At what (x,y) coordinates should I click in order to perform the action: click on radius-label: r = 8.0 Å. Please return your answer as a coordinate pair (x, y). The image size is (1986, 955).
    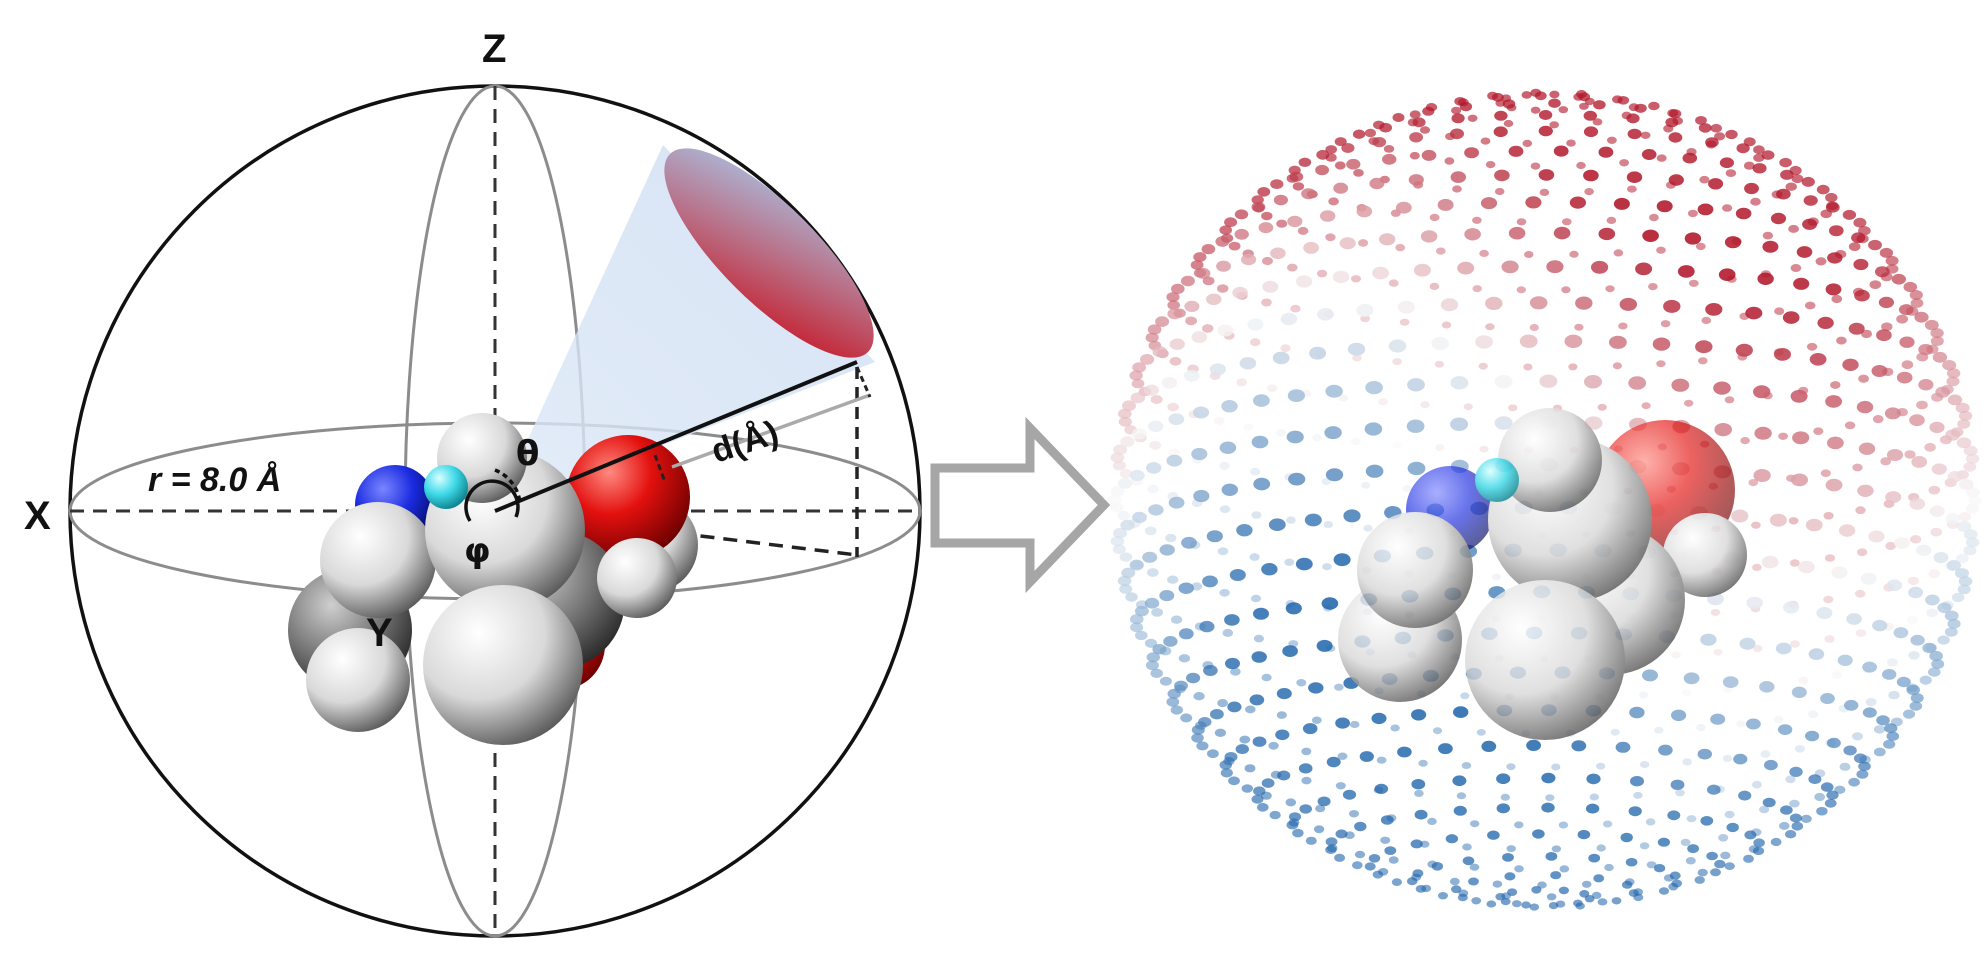
    Looking at the image, I should click on (214, 480).